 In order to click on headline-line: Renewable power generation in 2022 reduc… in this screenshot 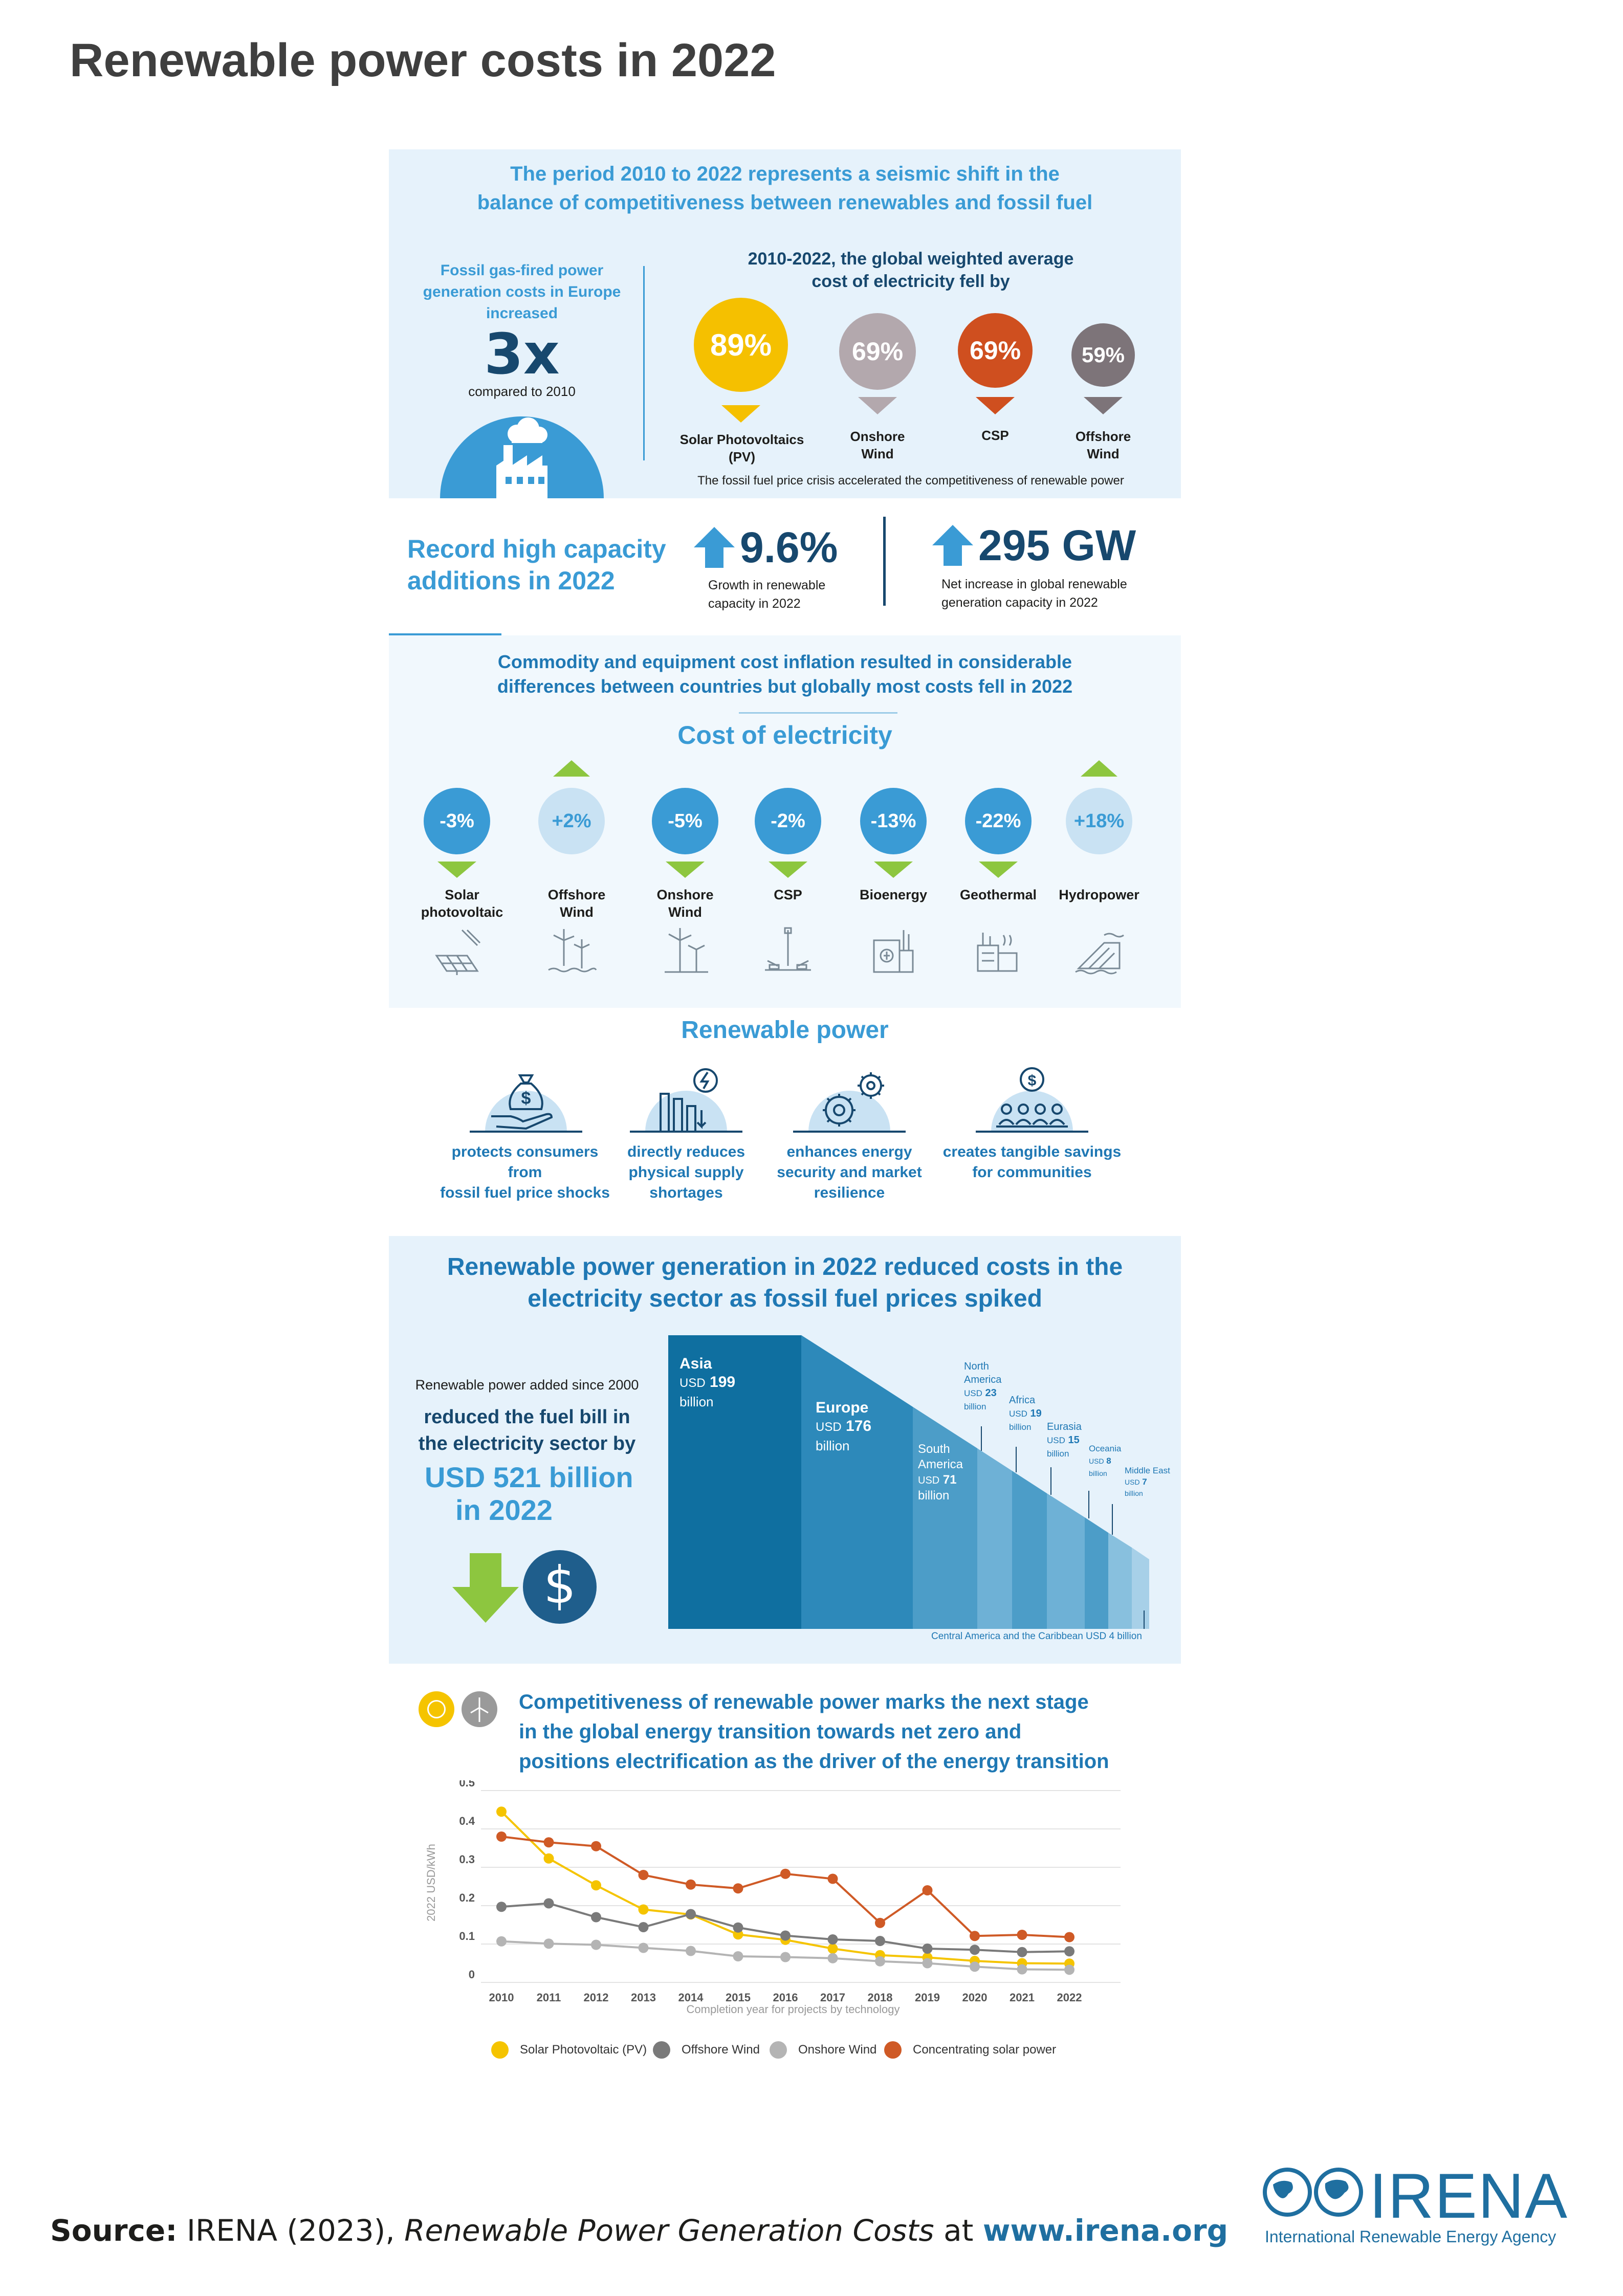, I will do `click(785, 1267)`.